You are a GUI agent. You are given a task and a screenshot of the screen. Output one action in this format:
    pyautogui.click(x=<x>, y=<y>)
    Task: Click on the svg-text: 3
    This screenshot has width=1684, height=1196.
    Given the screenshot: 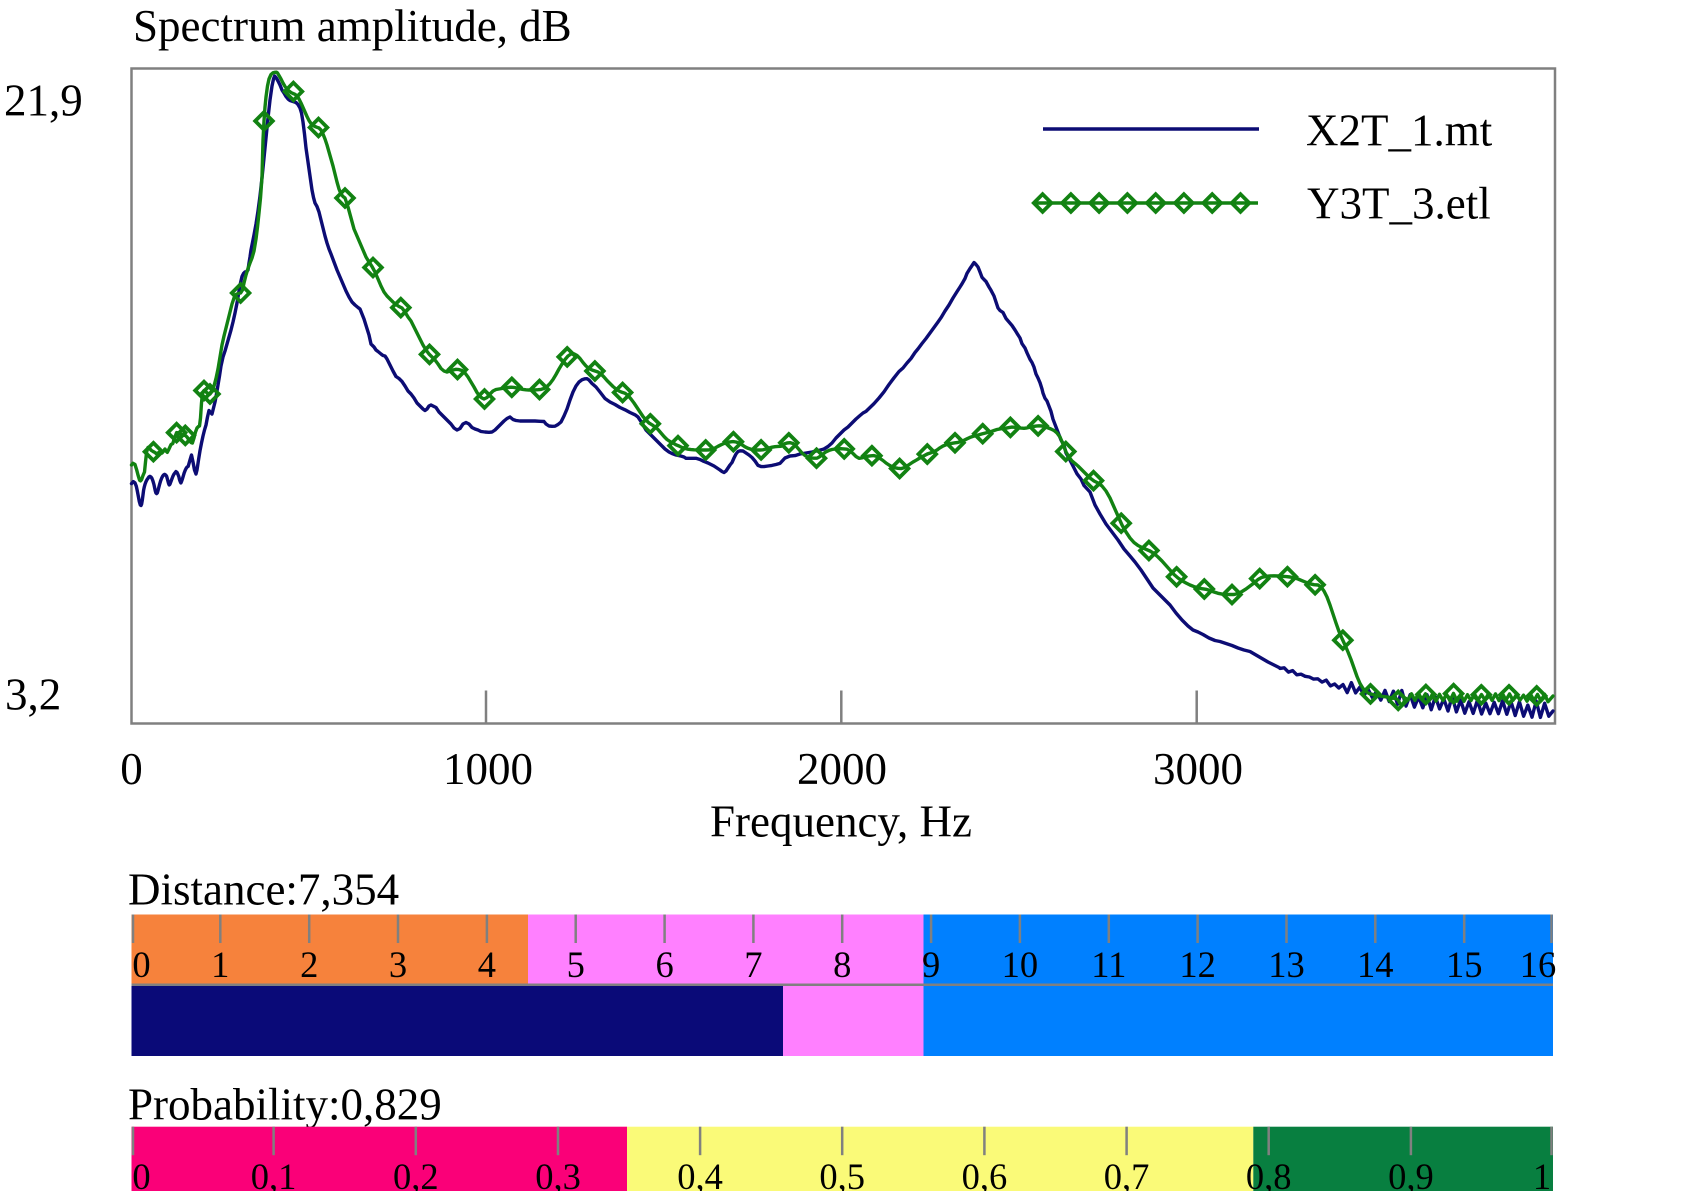 What is the action you would take?
    pyautogui.click(x=398, y=964)
    